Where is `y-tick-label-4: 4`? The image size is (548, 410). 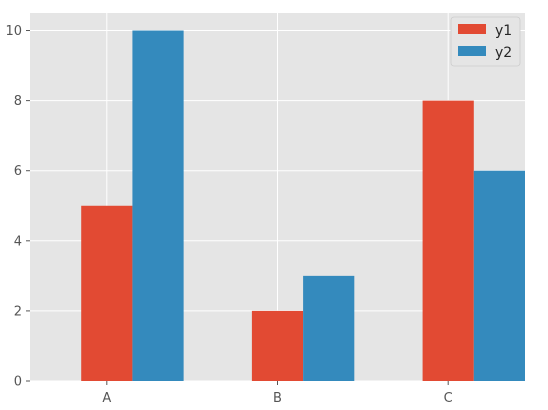
y-tick-label-4: 4 is located at coordinates (18, 241).